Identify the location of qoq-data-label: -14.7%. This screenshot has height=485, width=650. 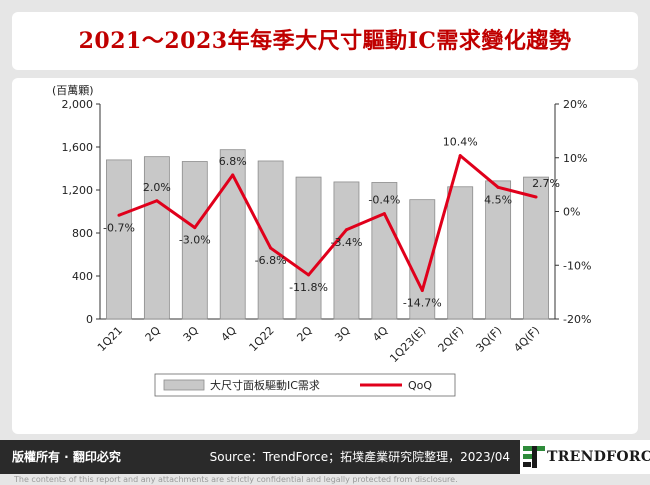
(422, 303).